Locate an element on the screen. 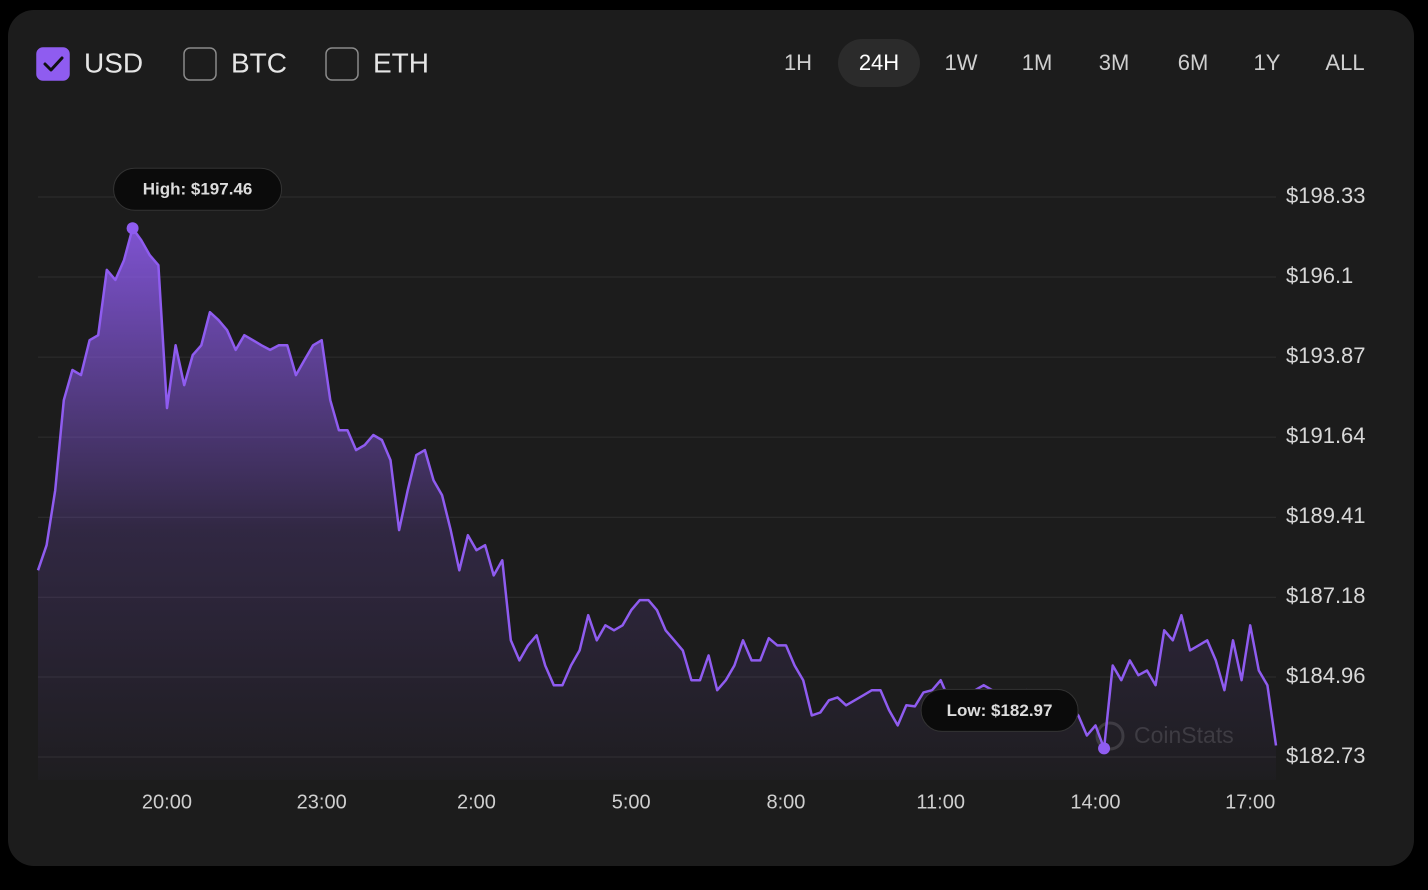 The image size is (1428, 890). currency-label: ETH is located at coordinates (401, 62).